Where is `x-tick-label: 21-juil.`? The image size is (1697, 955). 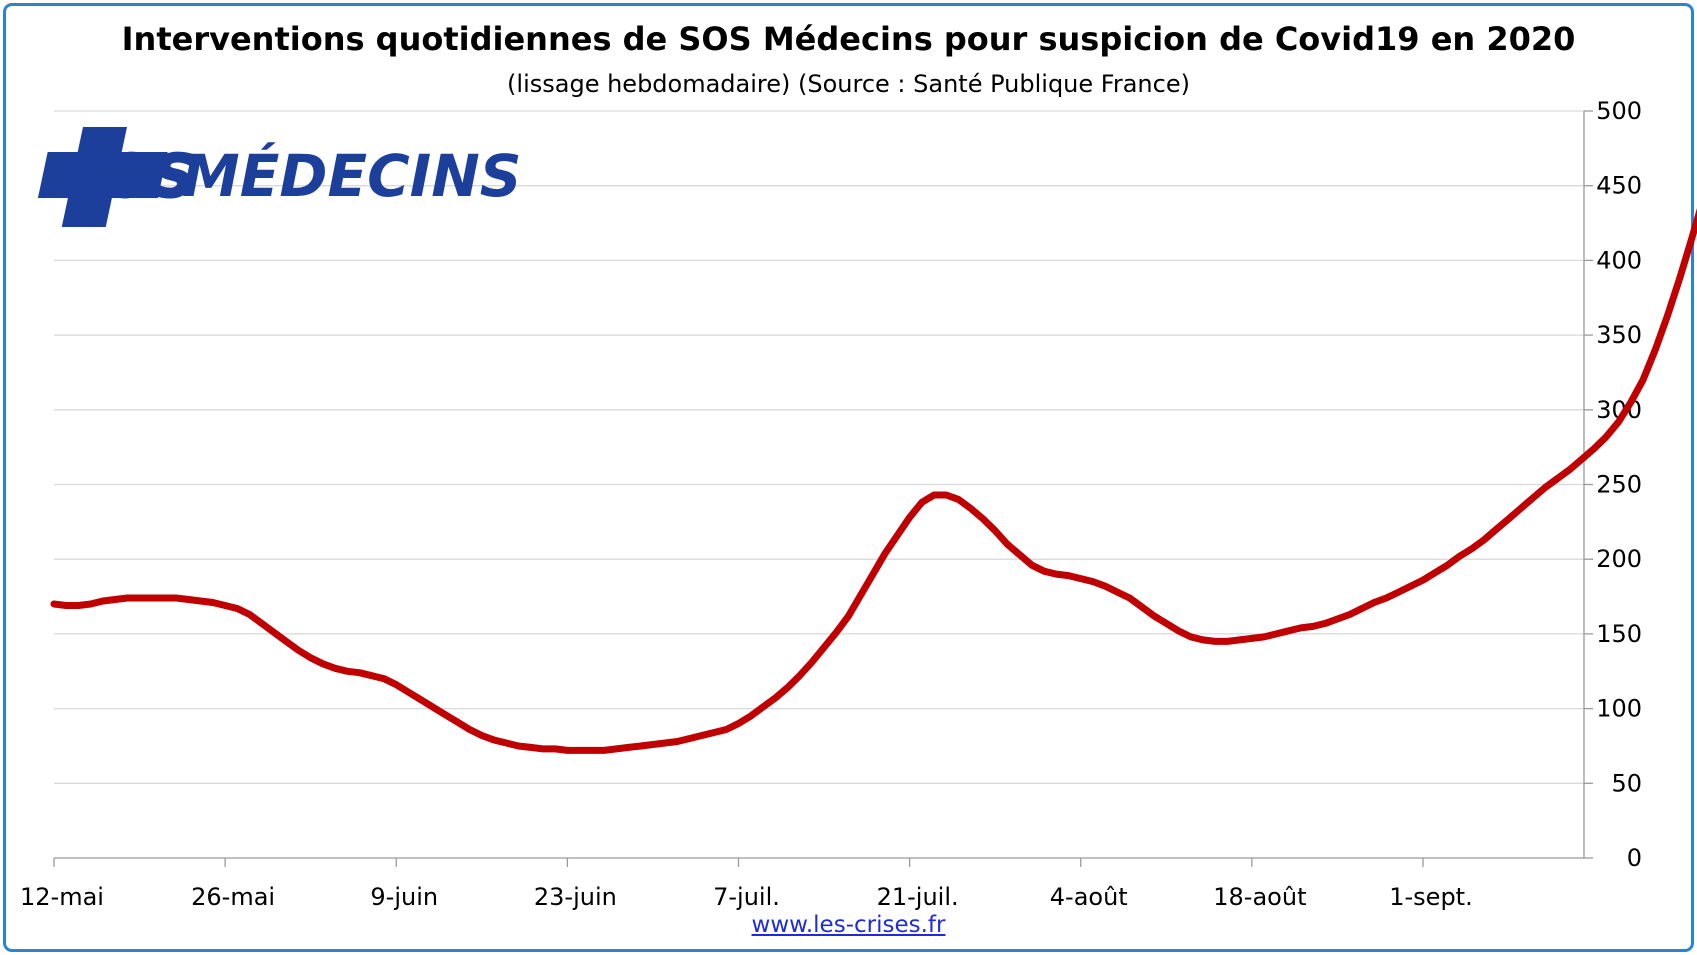 x-tick-label: 21-juil. is located at coordinates (918, 897).